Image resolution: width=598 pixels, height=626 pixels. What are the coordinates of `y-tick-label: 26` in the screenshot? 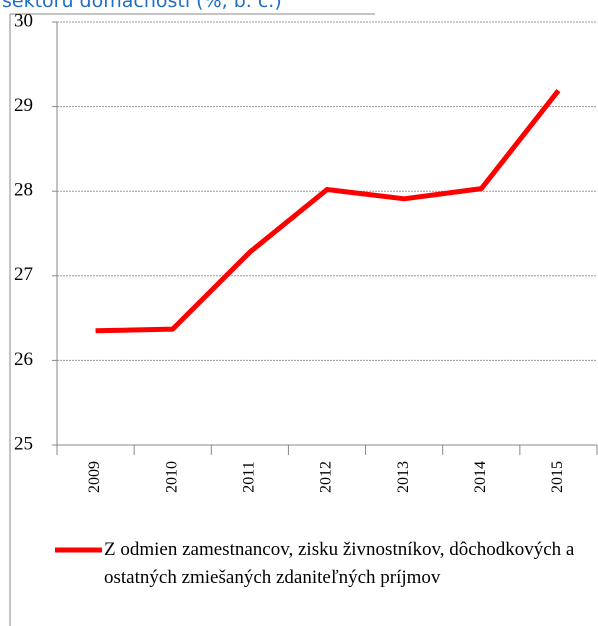 It's located at (23, 359).